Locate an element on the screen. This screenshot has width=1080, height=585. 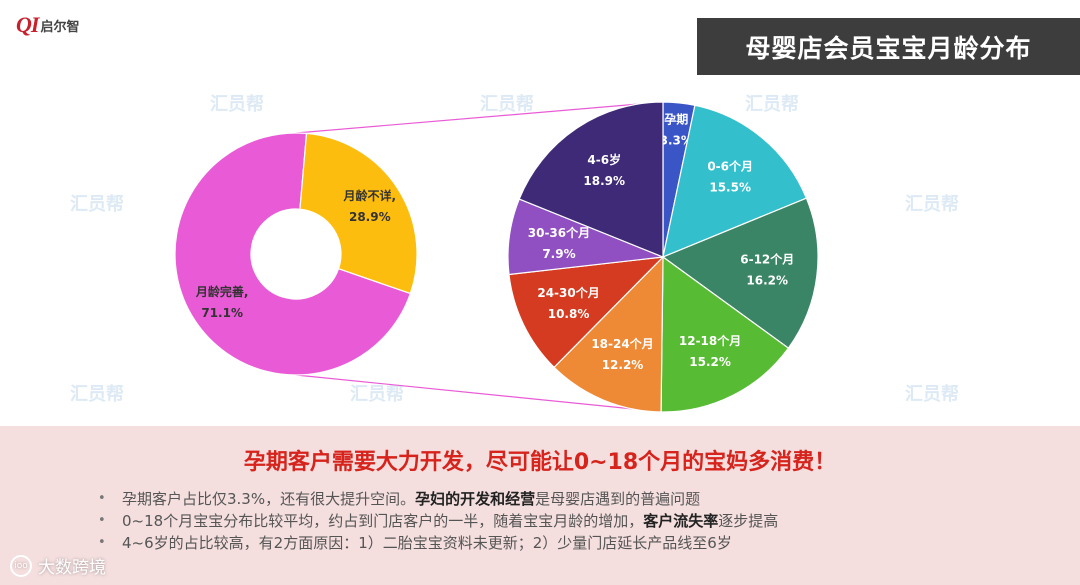
slice-value-label: 71.1% is located at coordinates (222, 313).